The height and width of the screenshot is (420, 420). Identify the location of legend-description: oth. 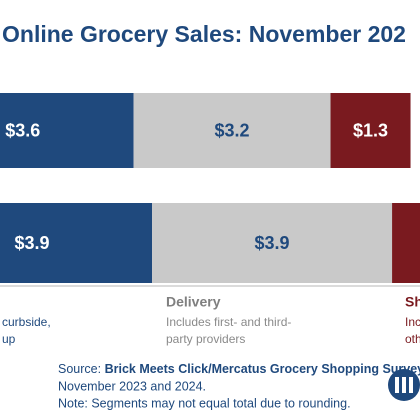
(412, 339).